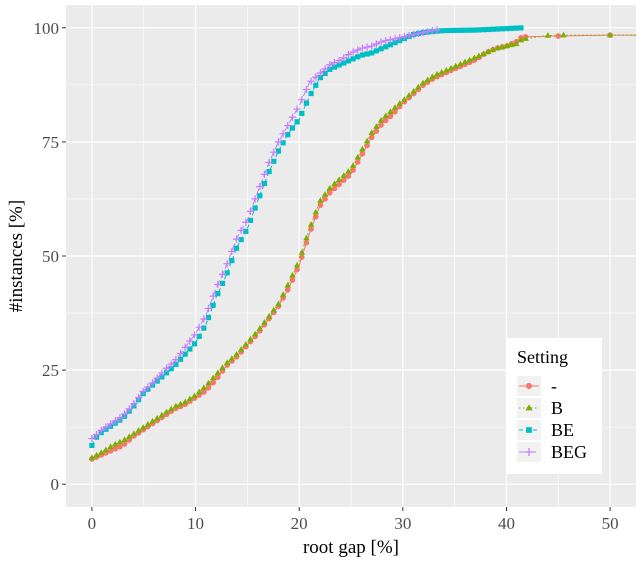 This screenshot has width=642, height=563. What do you see at coordinates (50, 370) in the screenshot?
I see `y-tick-label: 25` at bounding box center [50, 370].